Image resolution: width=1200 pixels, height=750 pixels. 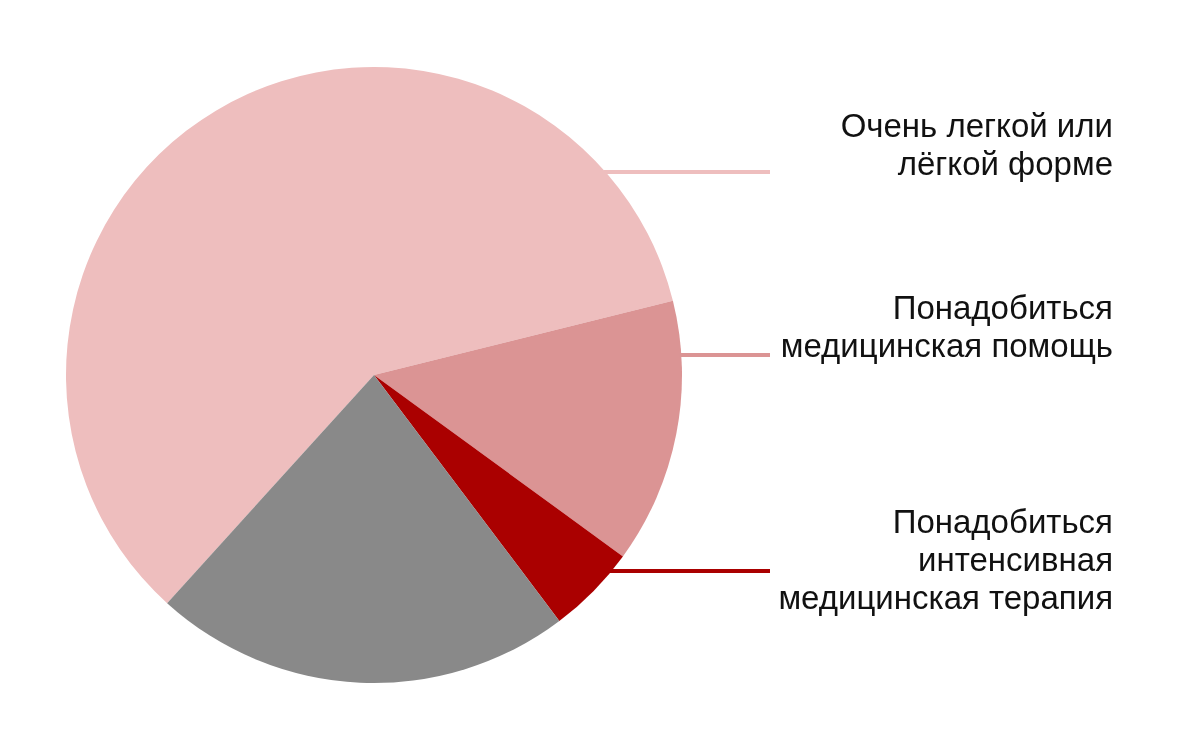 What do you see at coordinates (976, 144) in the screenshot?
I see `slice-label: Очень легкой или лёгкой форме` at bounding box center [976, 144].